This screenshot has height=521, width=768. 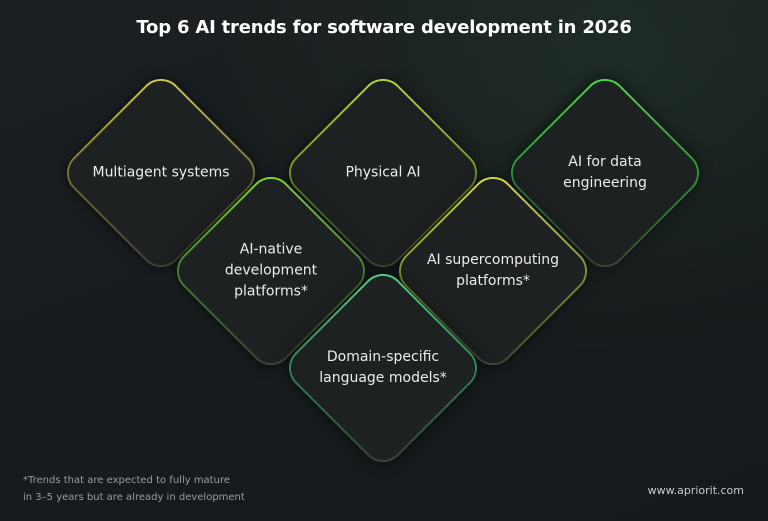 I want to click on trend-label: Multiagent systems, so click(x=161, y=172).